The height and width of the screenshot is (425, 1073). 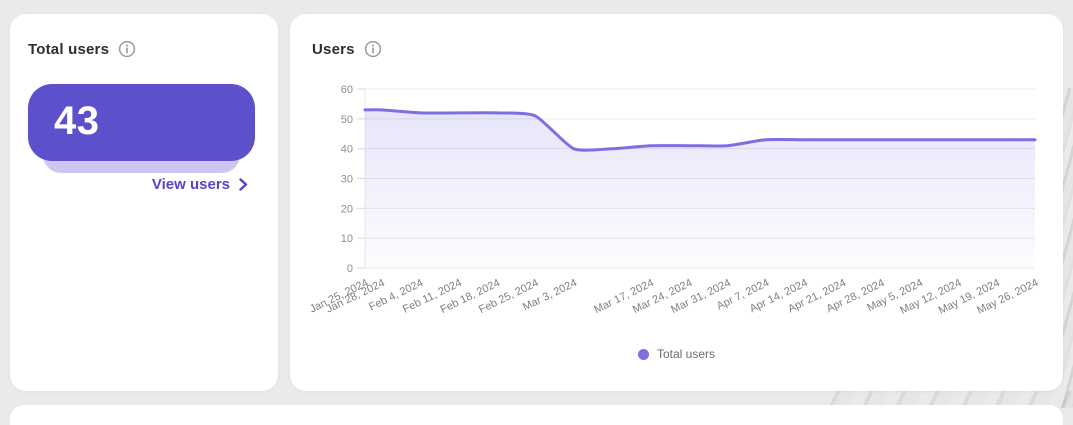 I want to click on total-users-card-header: Total users, so click(x=82, y=49).